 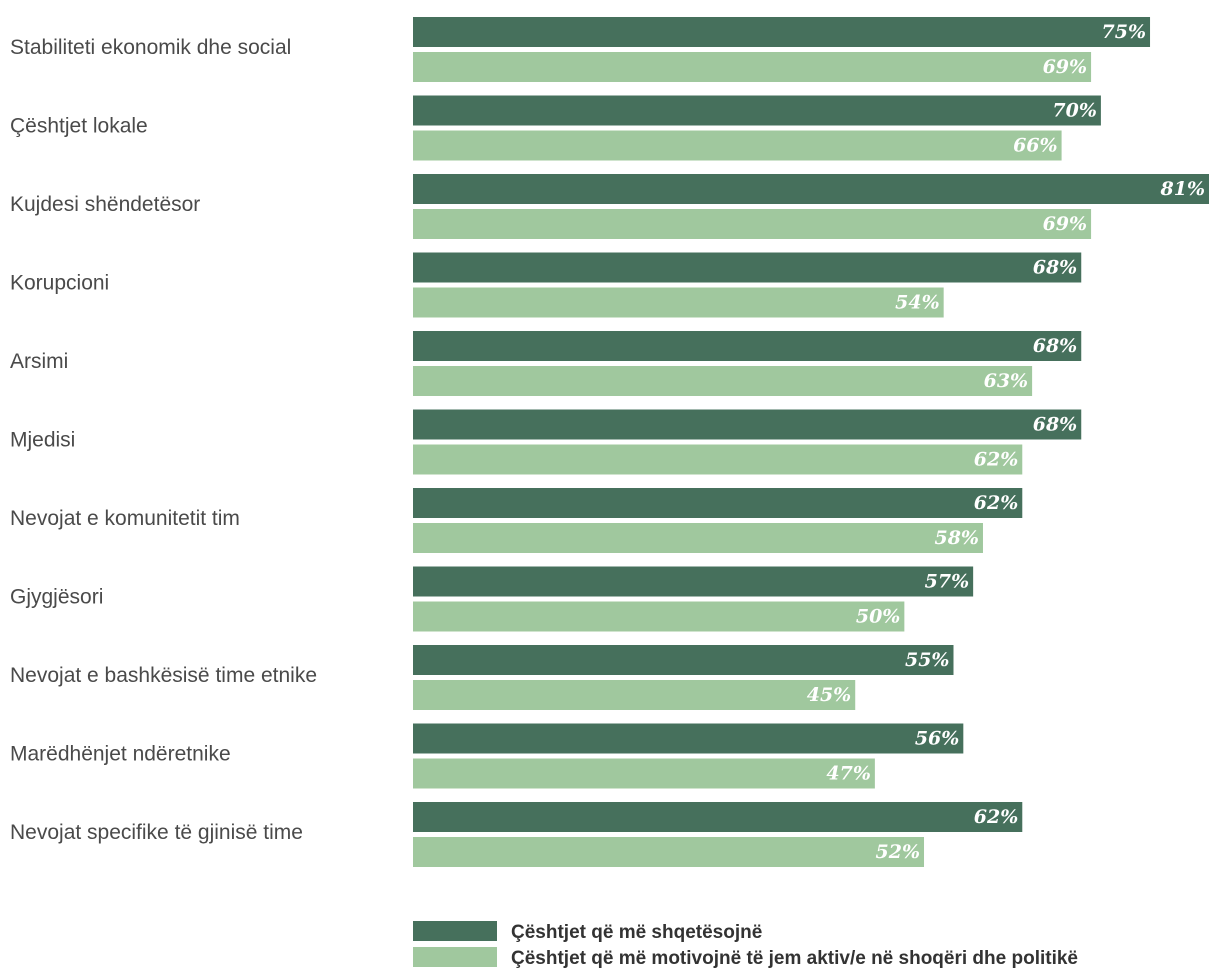 What do you see at coordinates (917, 303) in the screenshot?
I see `data-label: 54%` at bounding box center [917, 303].